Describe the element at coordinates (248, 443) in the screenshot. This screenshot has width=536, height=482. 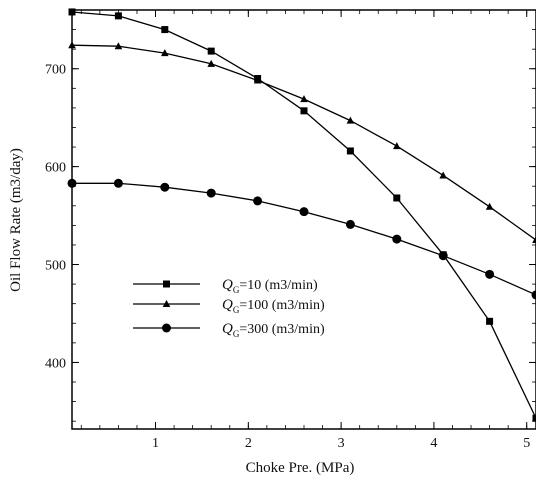
I see `x-tick-label: 2` at that location.